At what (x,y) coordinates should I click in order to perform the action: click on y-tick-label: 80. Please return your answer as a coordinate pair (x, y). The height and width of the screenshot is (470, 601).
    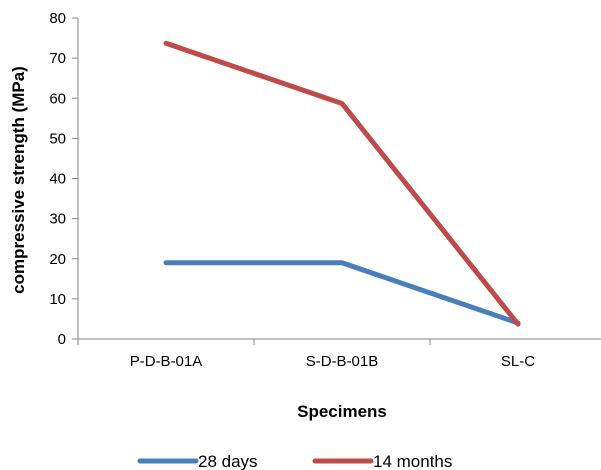
    Looking at the image, I should click on (57, 18).